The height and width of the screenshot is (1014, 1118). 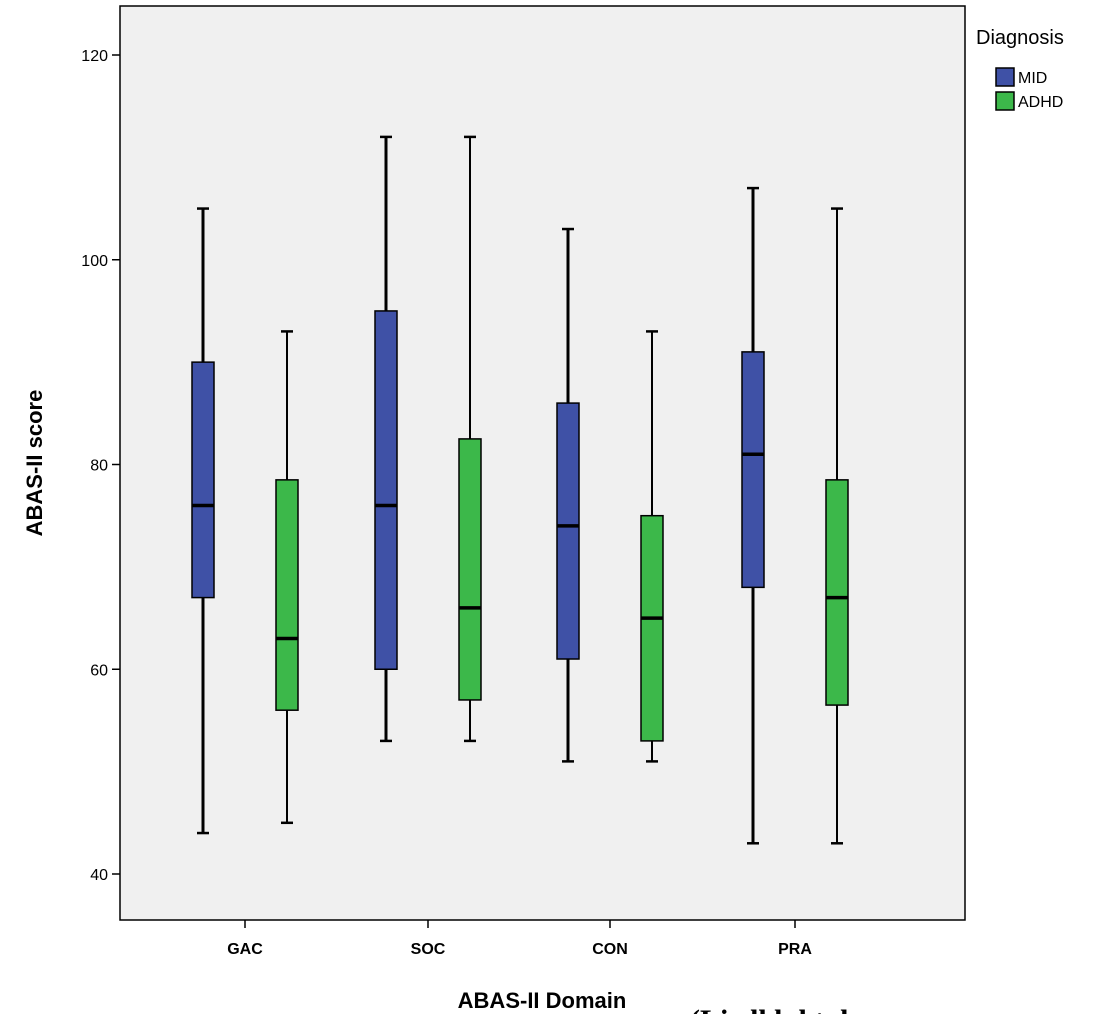 I want to click on legend: Diagnosis MID ADHD, so click(x=1020, y=69).